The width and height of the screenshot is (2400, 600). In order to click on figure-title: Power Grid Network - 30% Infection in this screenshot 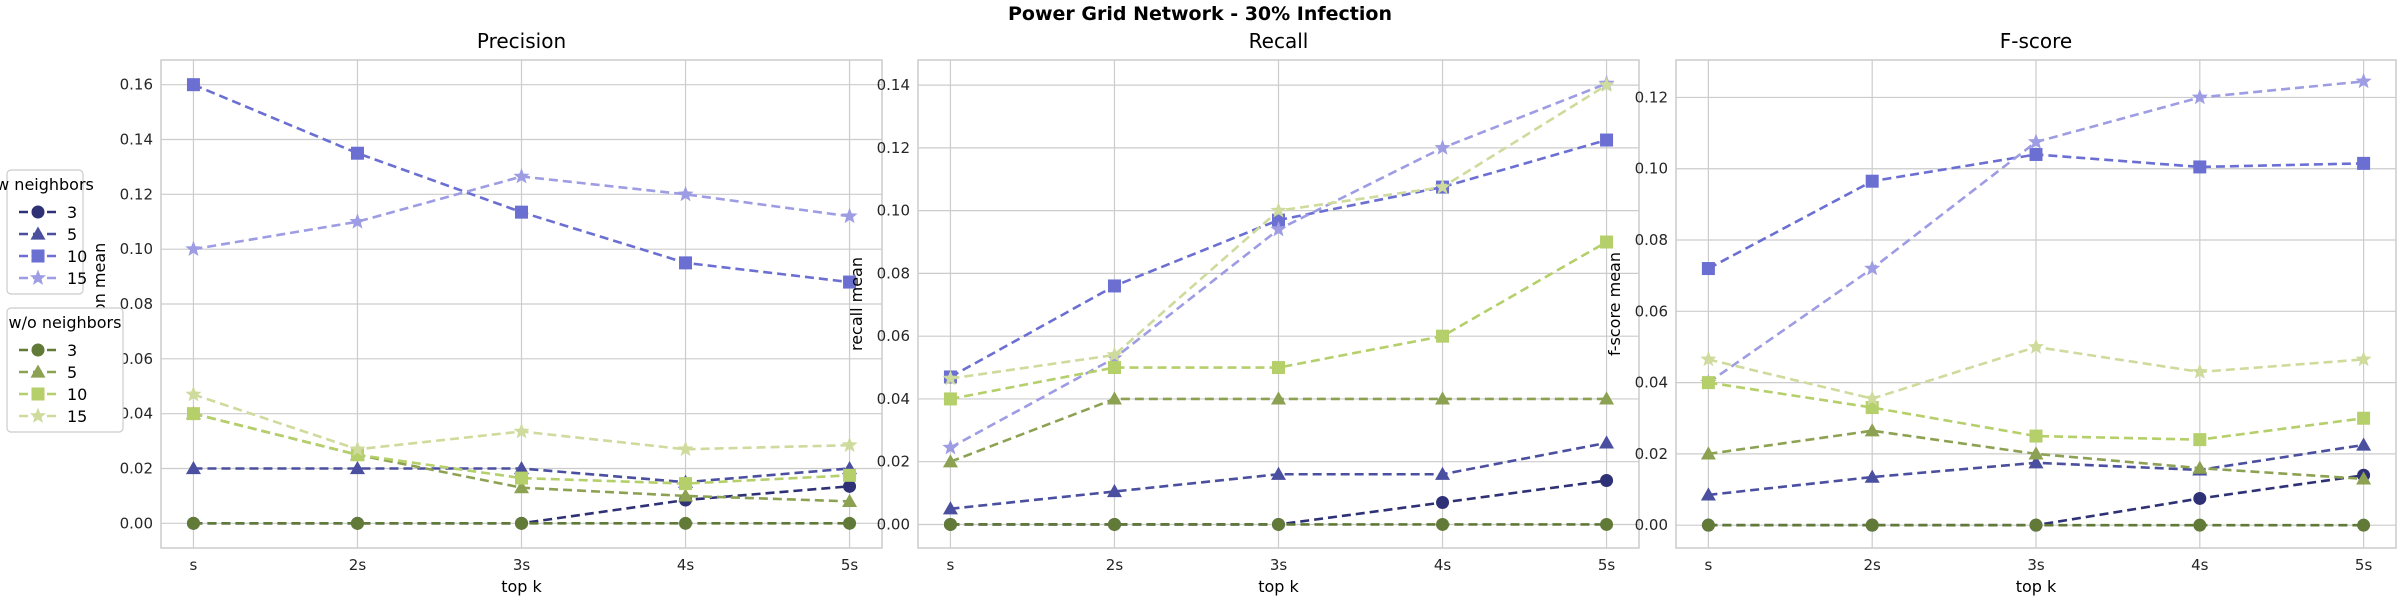, I will do `click(1200, 14)`.